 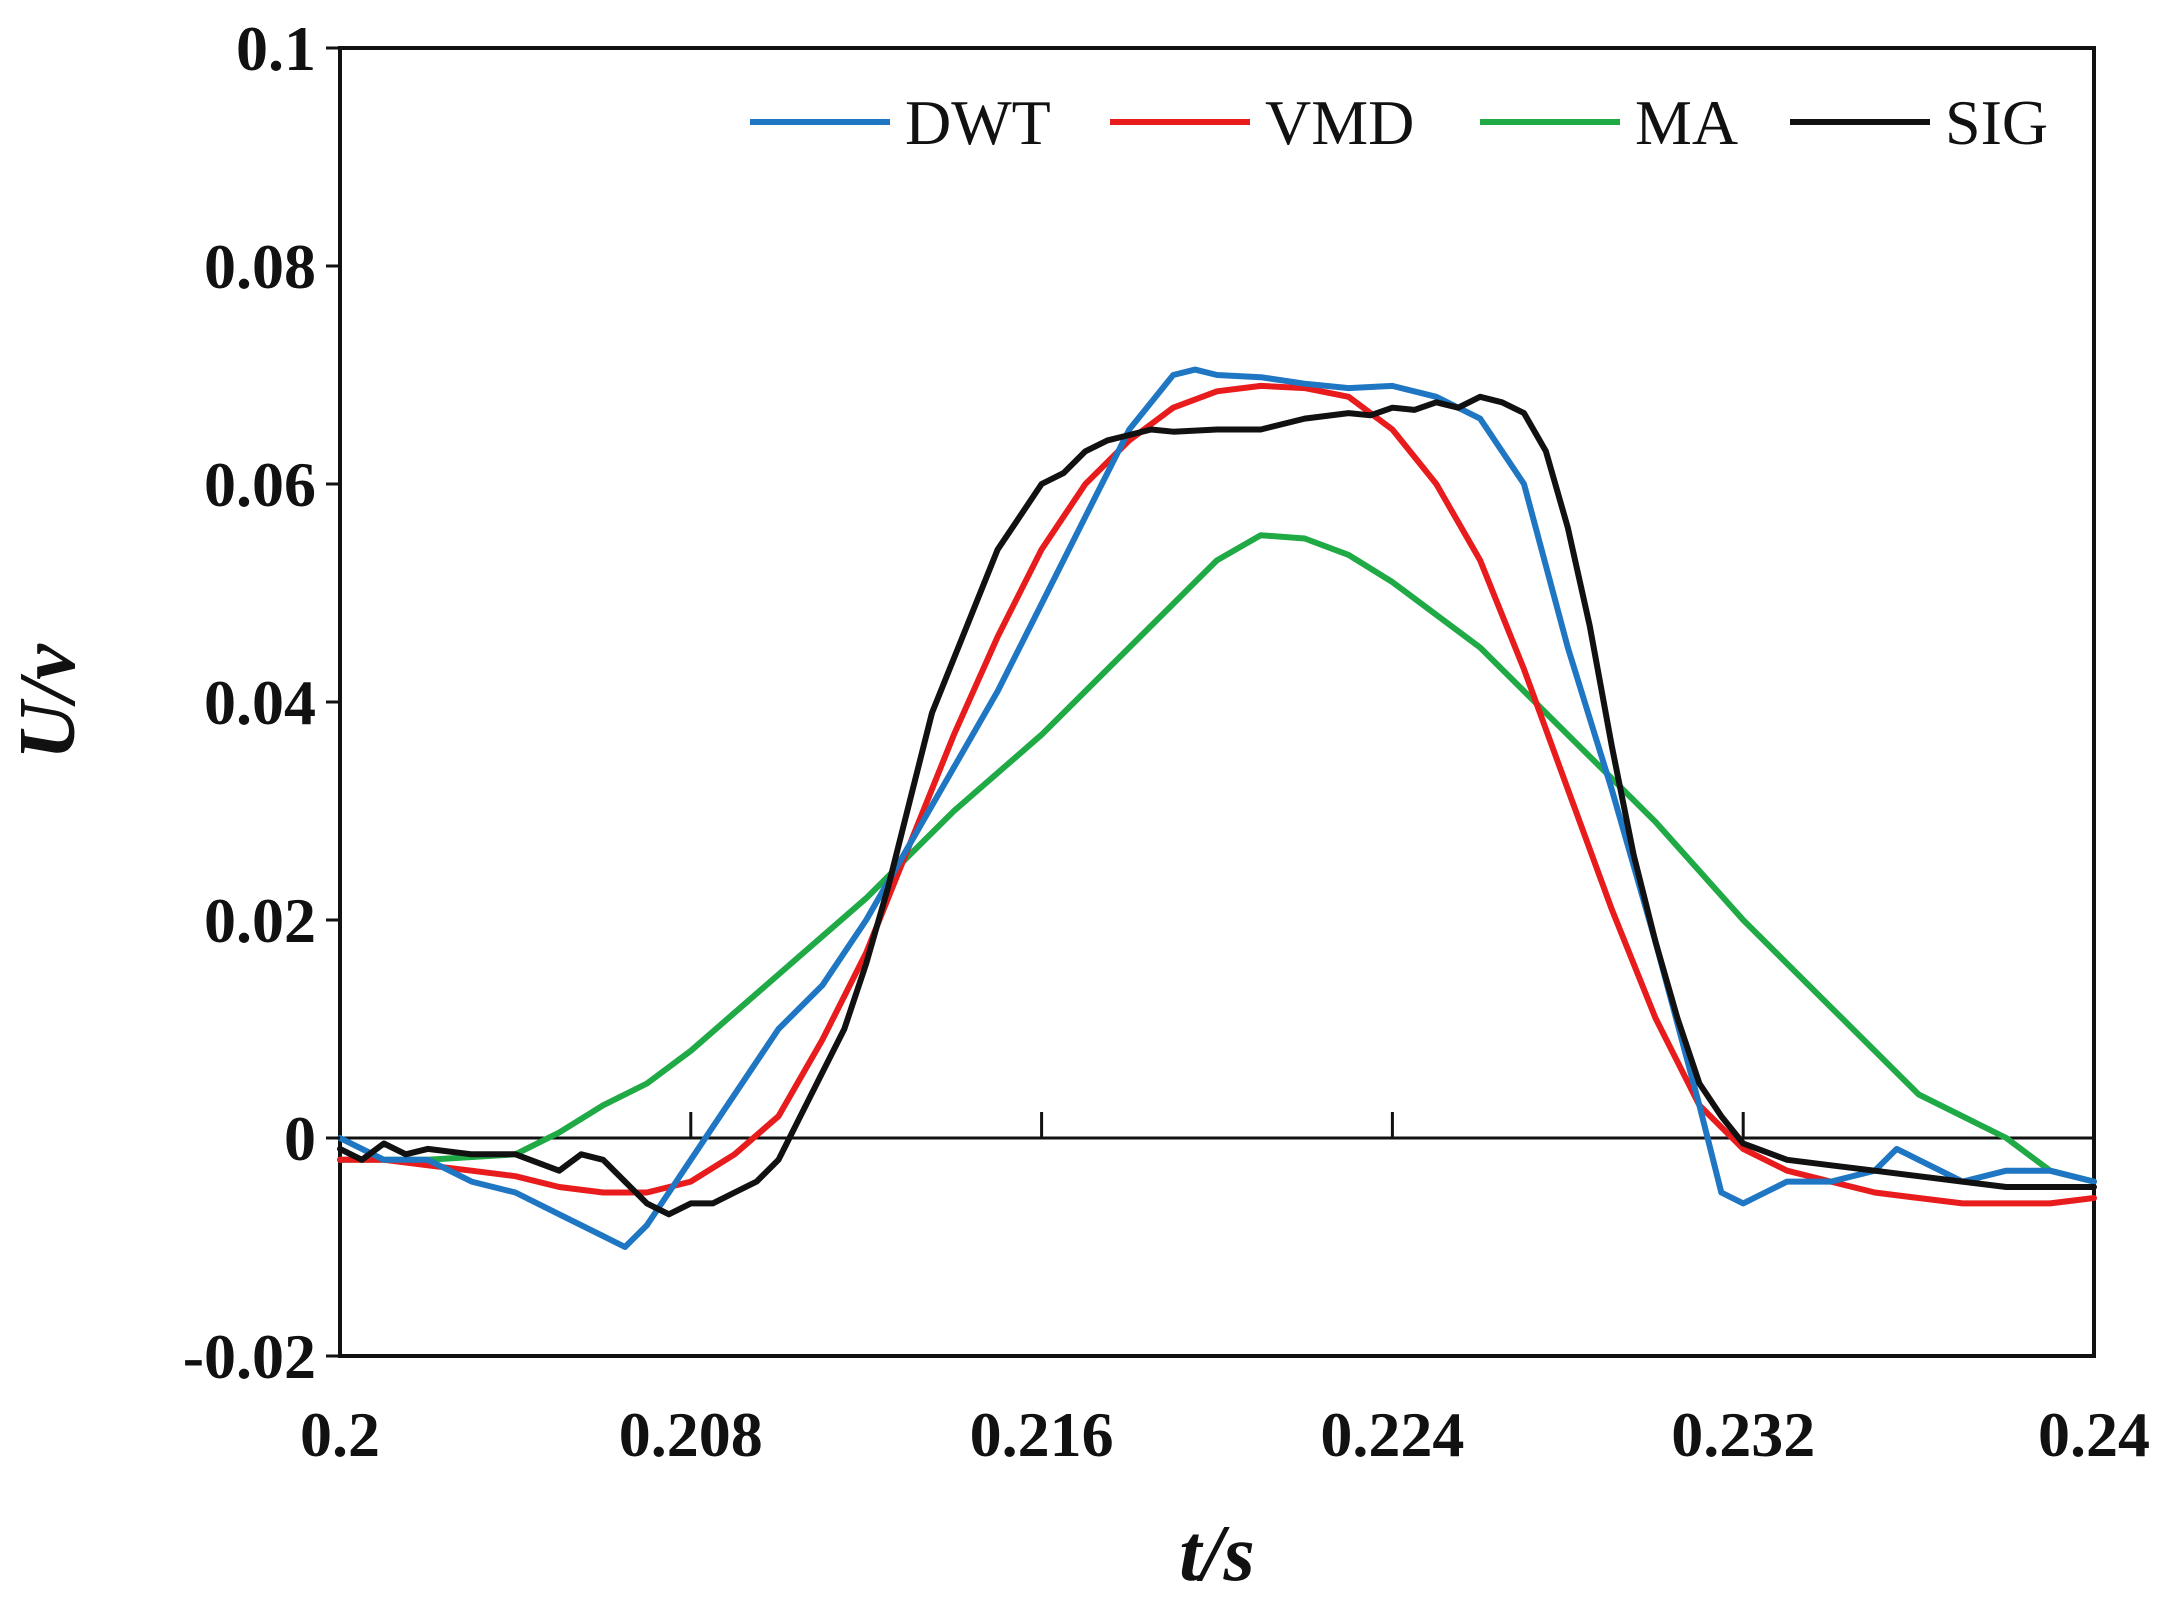 I want to click on legend: DWT VMD MA SIG, so click(x=1399, y=122).